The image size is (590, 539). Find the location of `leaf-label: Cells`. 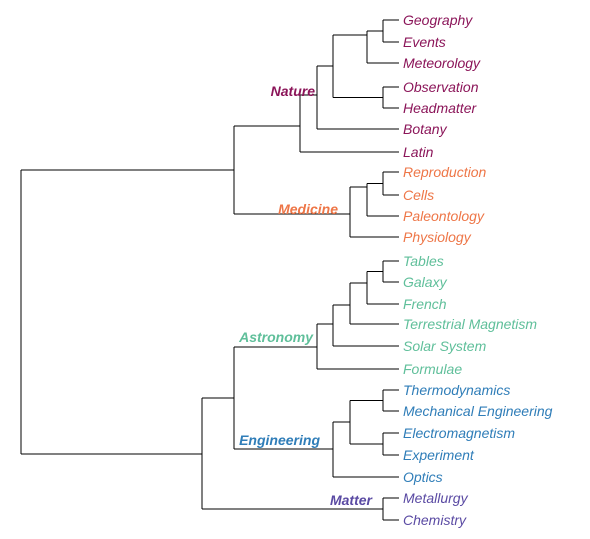

leaf-label: Cells is located at coordinates (418, 195).